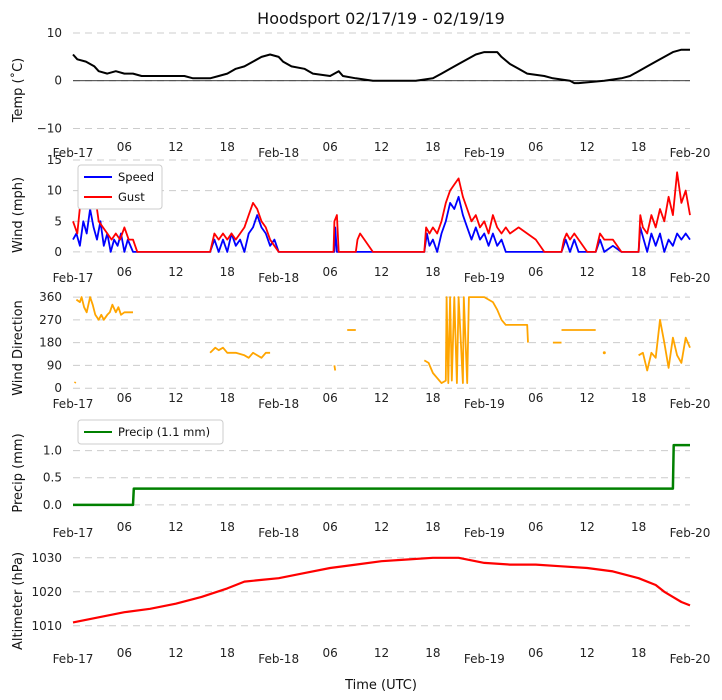 The image size is (722, 700). I want to click on altimeter-series-line, so click(381, 590).